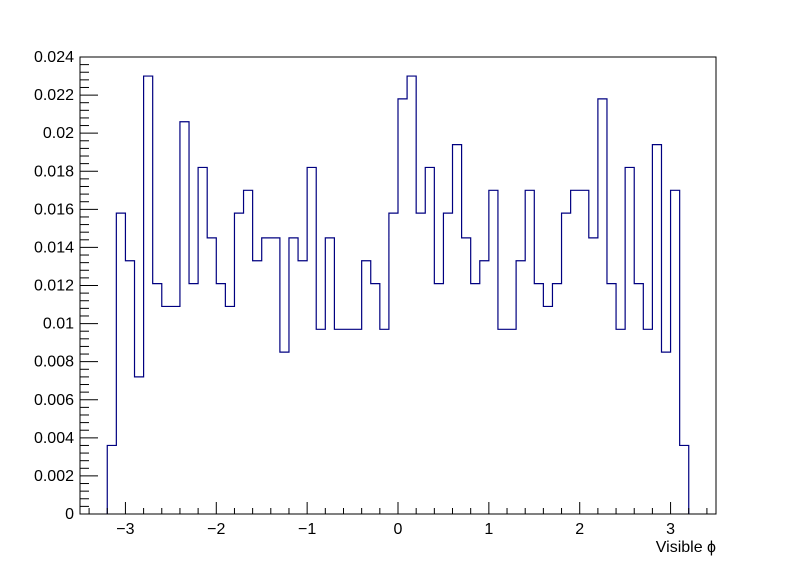 The width and height of the screenshot is (796, 577). What do you see at coordinates (58, 324) in the screenshot?
I see `y-tick-label: 0.01` at bounding box center [58, 324].